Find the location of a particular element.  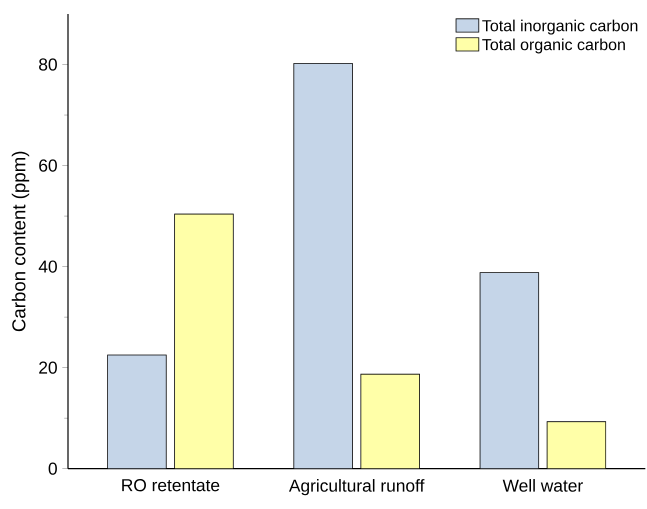

x-tick-label: RO retentate is located at coordinates (171, 485).